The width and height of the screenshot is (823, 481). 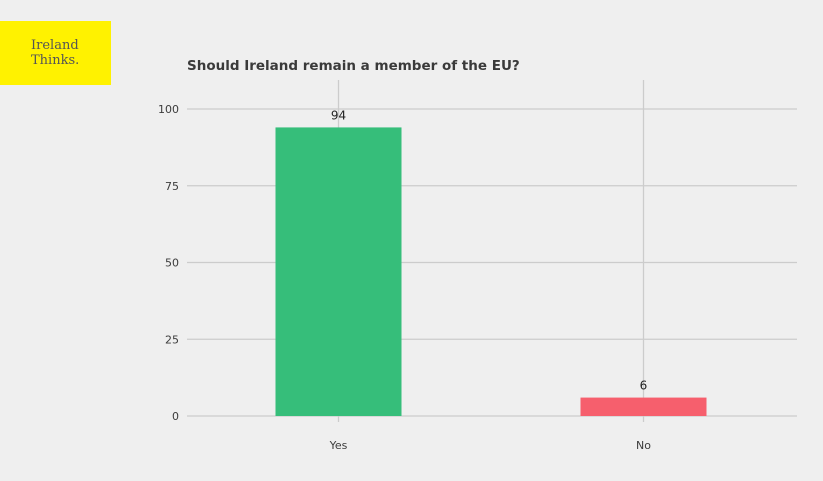 What do you see at coordinates (168, 109) in the screenshot?
I see `y-tick-label: 100` at bounding box center [168, 109].